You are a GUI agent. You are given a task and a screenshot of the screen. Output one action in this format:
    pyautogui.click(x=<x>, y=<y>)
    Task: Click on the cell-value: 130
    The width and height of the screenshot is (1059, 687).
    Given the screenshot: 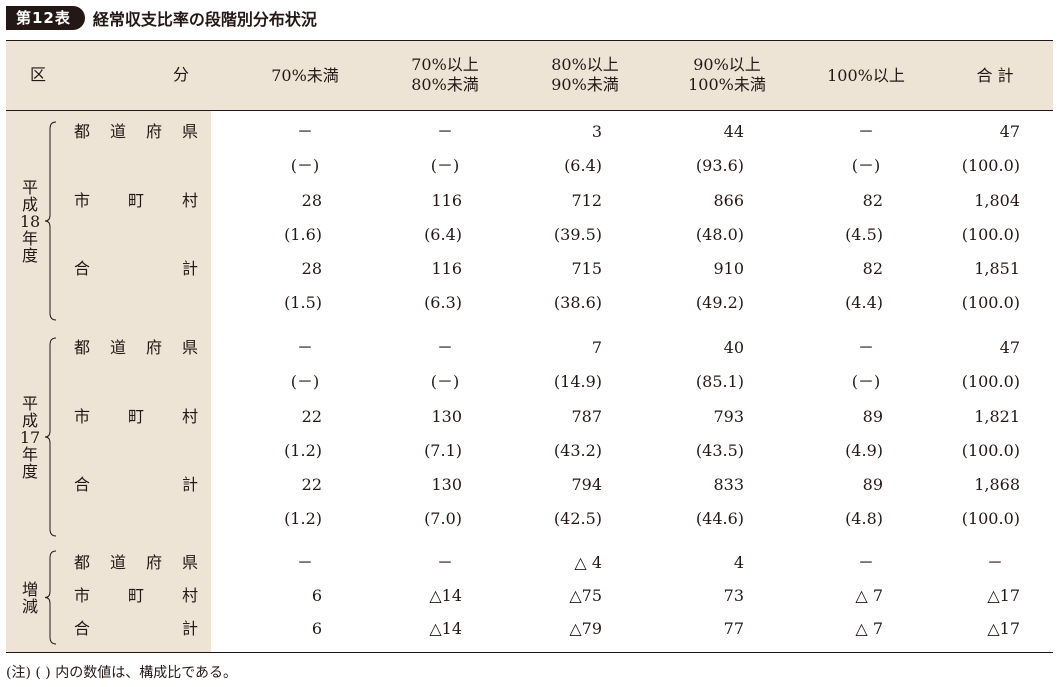 What is the action you would take?
    pyautogui.click(x=446, y=484)
    